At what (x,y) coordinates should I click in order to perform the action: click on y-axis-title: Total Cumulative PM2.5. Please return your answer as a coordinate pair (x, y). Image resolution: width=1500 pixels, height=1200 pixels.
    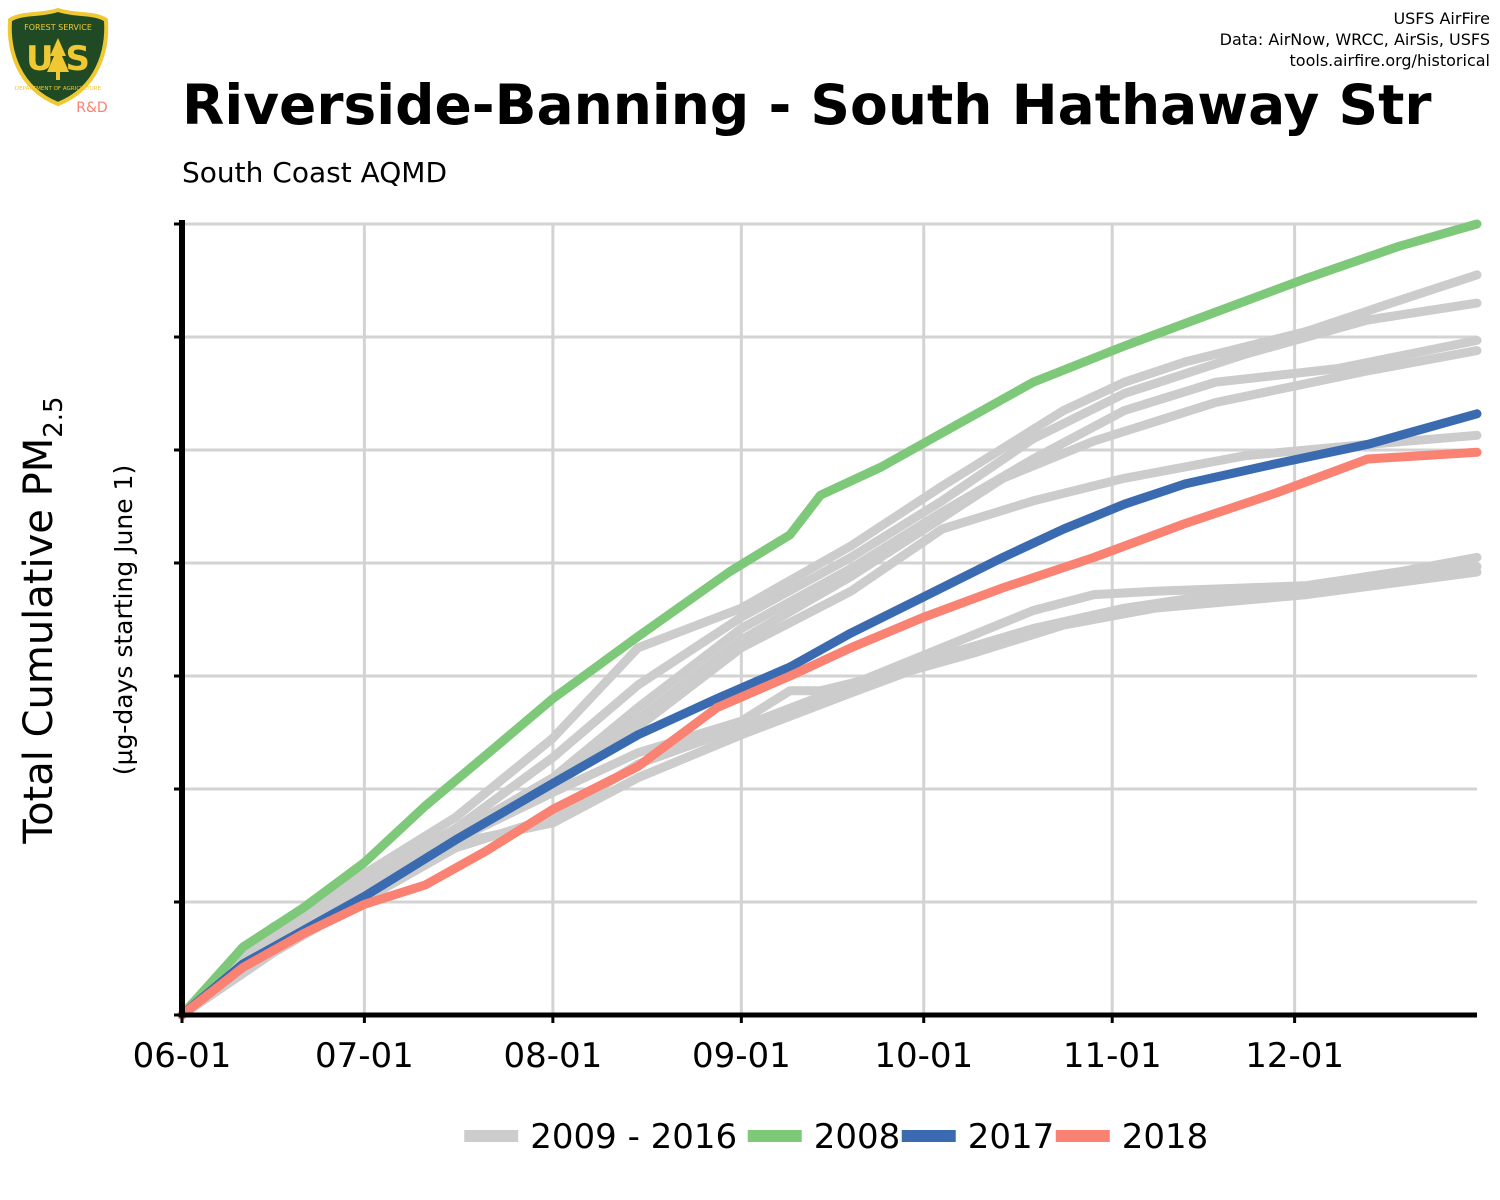
    Looking at the image, I should click on (42, 620).